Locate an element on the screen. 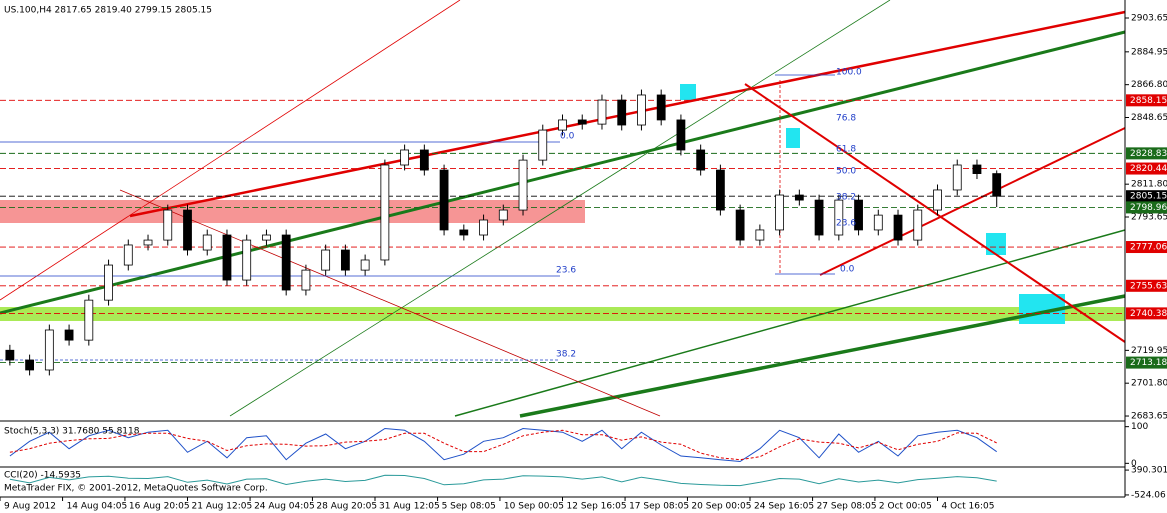  x-tick-label: 16 Aug 20:05 is located at coordinates (159, 507).